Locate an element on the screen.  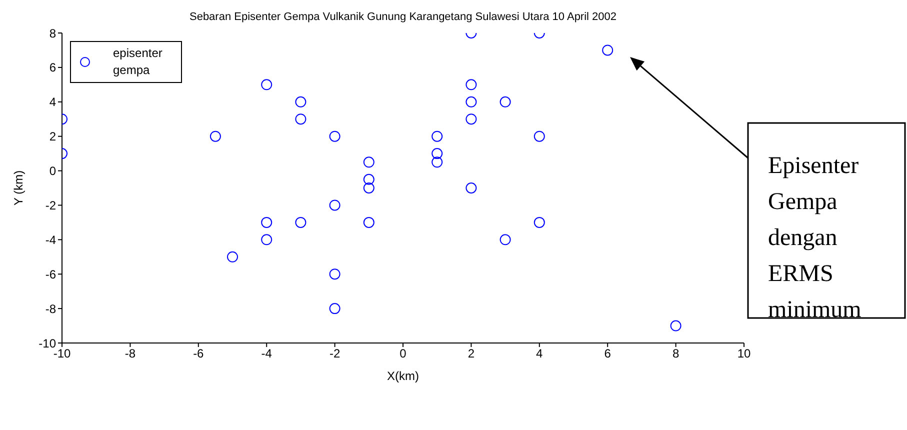
x-tick-label: -2 is located at coordinates (334, 353).